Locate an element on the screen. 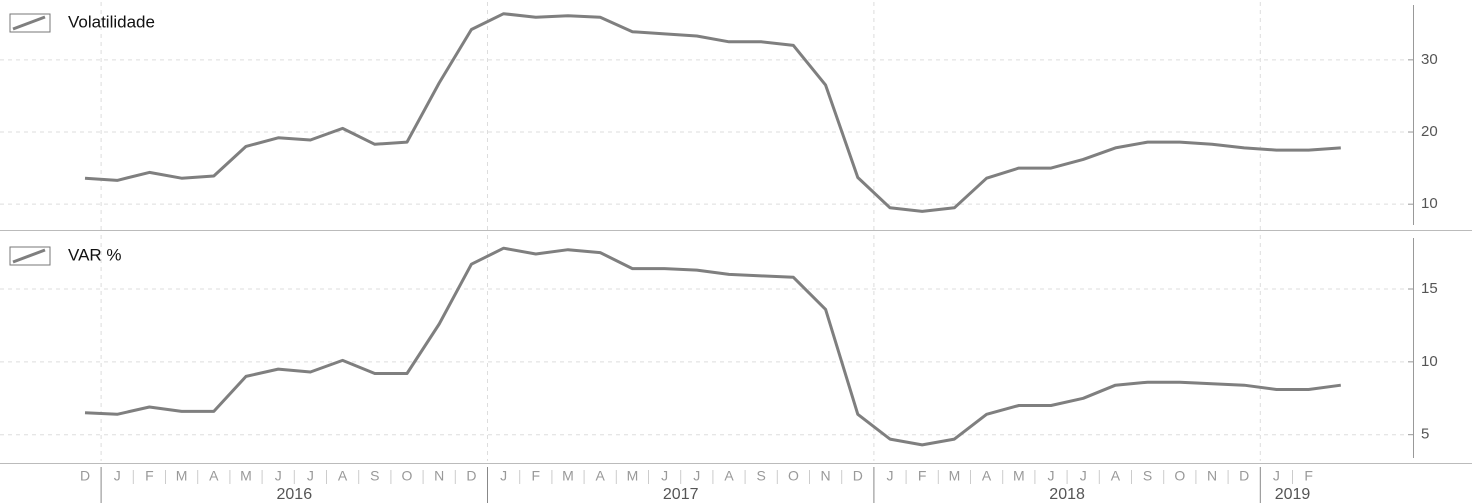  year-label: 2019 is located at coordinates (1293, 494).